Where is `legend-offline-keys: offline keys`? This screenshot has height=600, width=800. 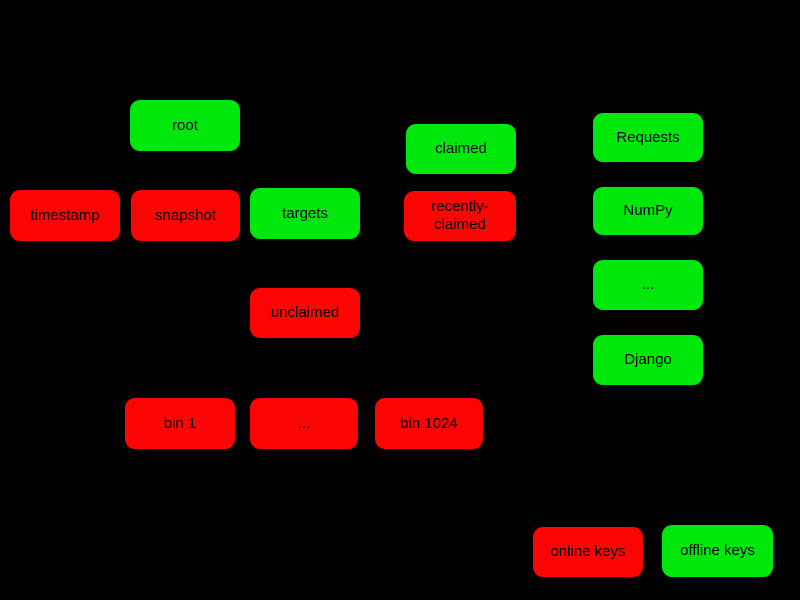 legend-offline-keys: offline keys is located at coordinates (717, 551).